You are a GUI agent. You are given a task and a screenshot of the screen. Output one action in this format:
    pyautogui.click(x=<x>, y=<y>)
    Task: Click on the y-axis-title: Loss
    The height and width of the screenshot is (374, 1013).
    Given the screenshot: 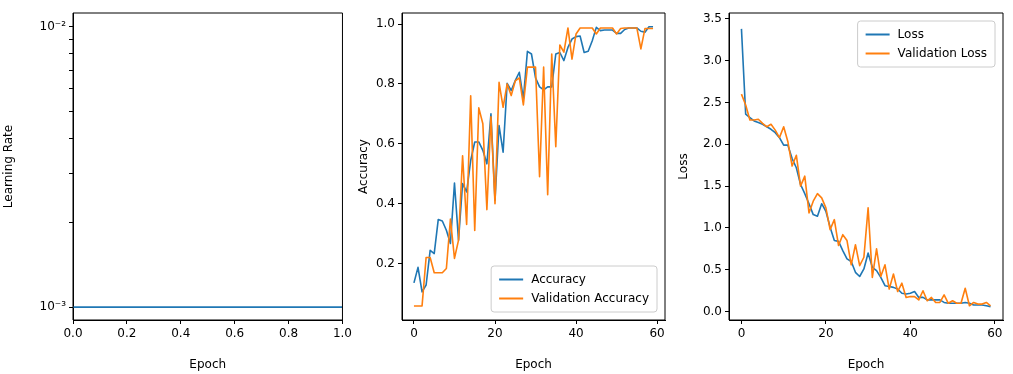 What is the action you would take?
    pyautogui.click(x=683, y=166)
    